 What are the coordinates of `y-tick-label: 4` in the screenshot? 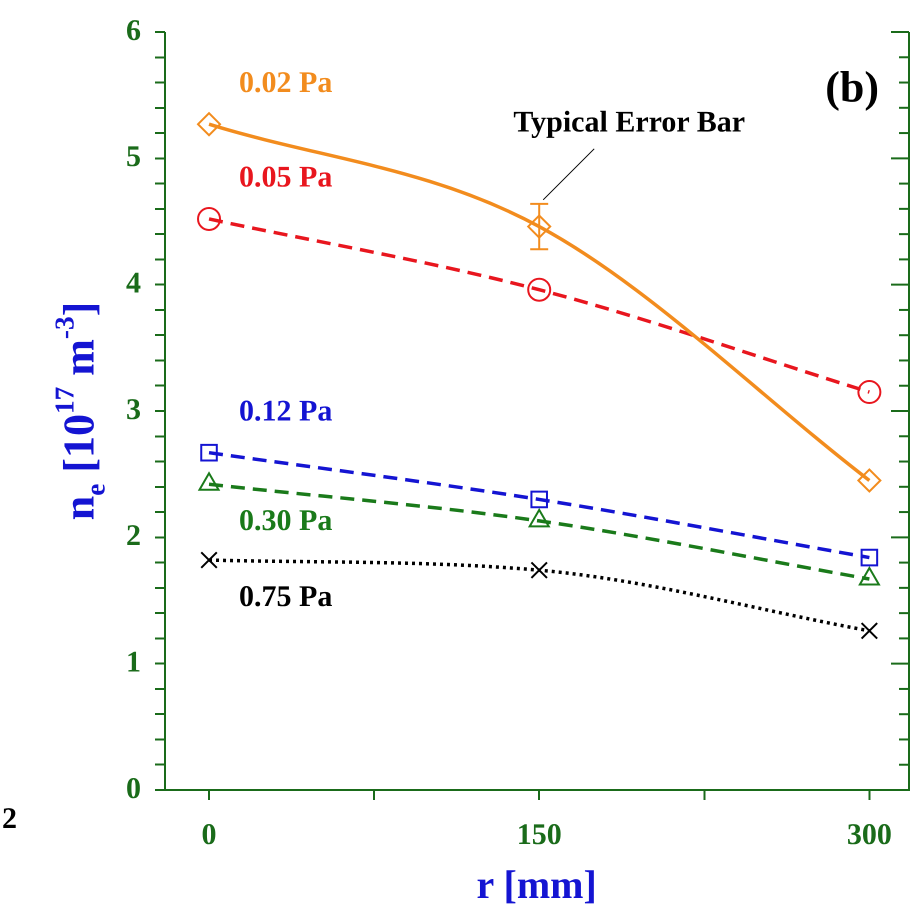 It's located at (133, 283).